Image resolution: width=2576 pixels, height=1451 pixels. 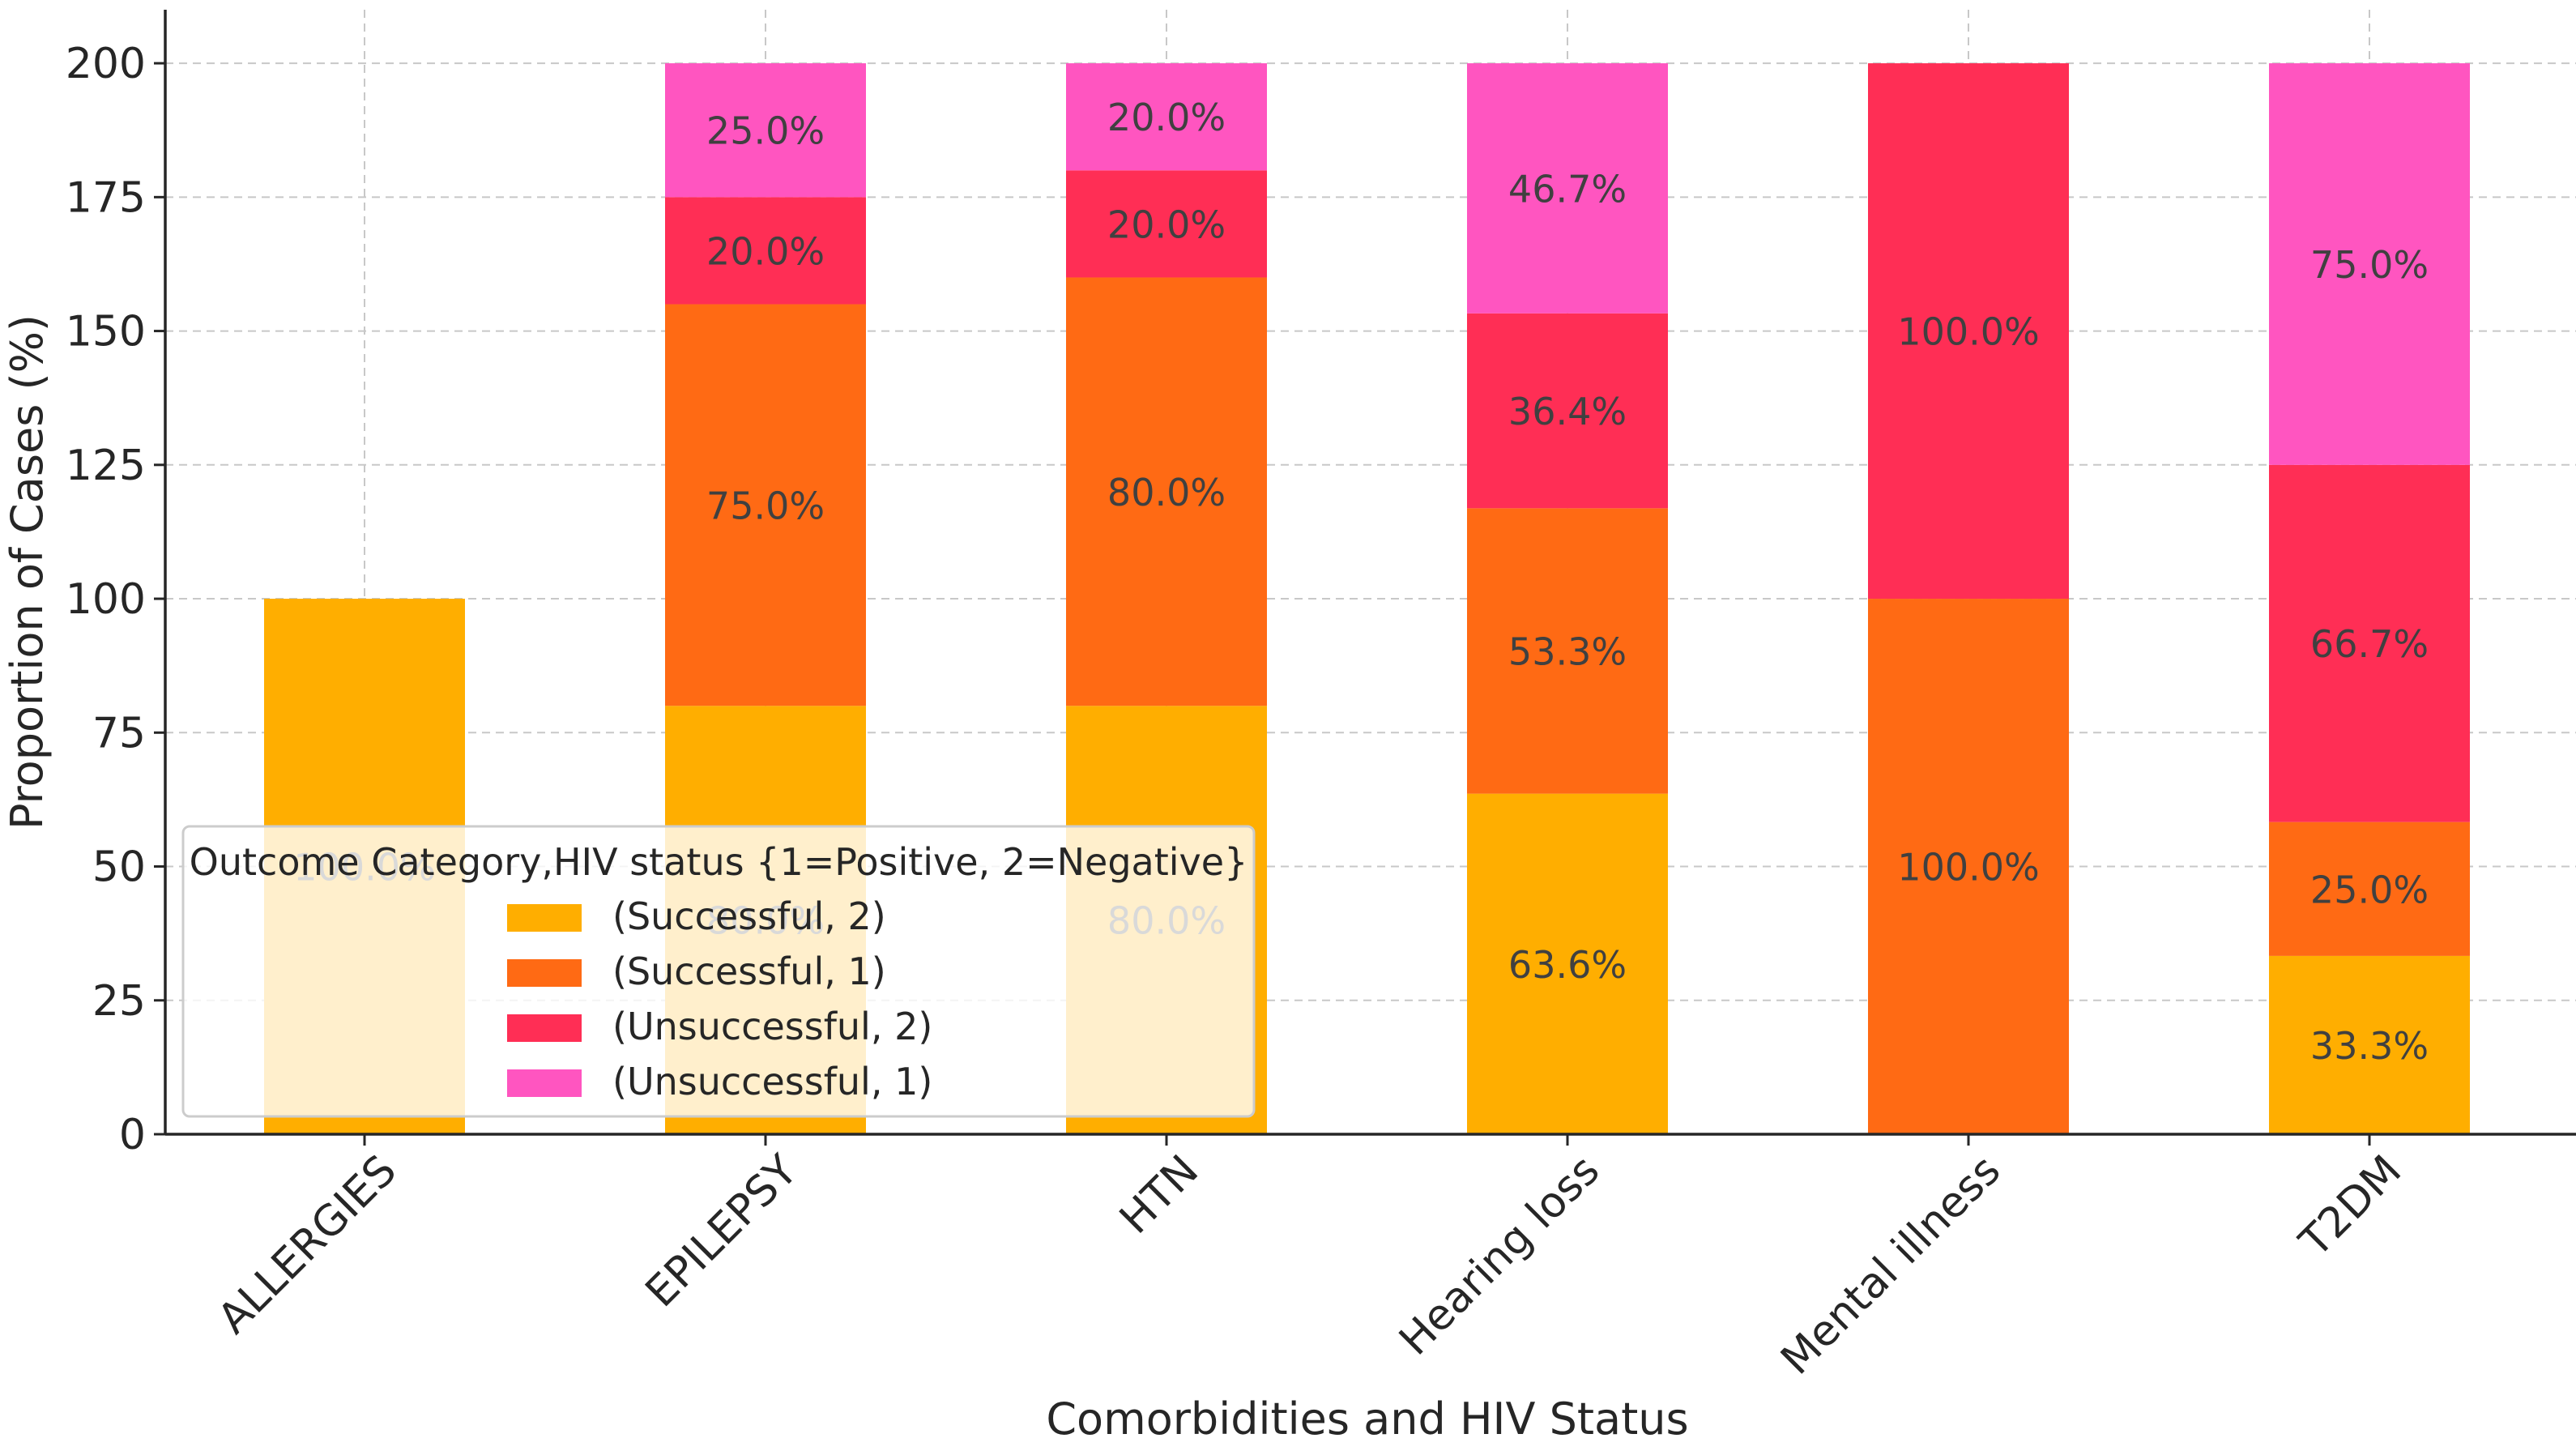 I want to click on legend-frame, so click(x=719, y=971).